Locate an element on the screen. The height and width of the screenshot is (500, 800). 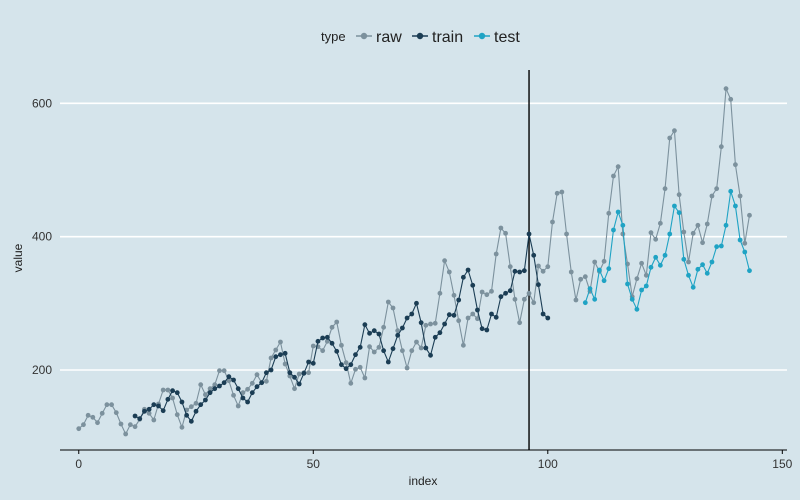
y-tick-label-600: 600 is located at coordinates (42, 103).